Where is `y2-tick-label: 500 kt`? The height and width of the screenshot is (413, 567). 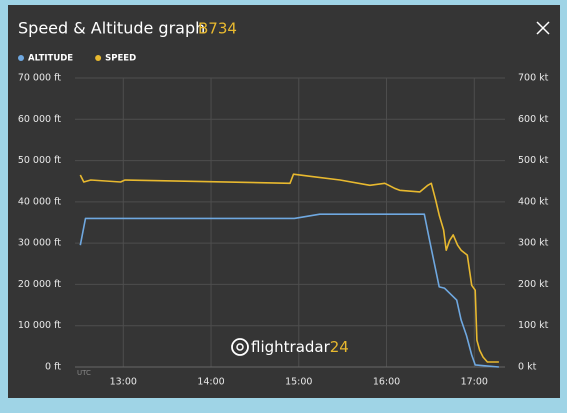
y2-tick-label: 500 kt is located at coordinates (533, 160).